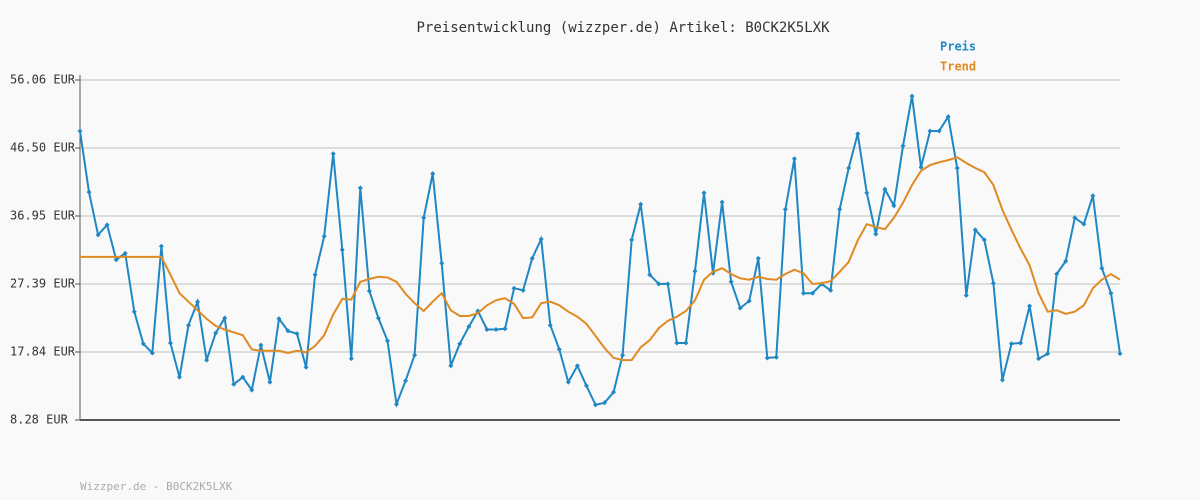  Describe the element at coordinates (958, 47) in the screenshot. I see `legend-label: Preis` at that location.